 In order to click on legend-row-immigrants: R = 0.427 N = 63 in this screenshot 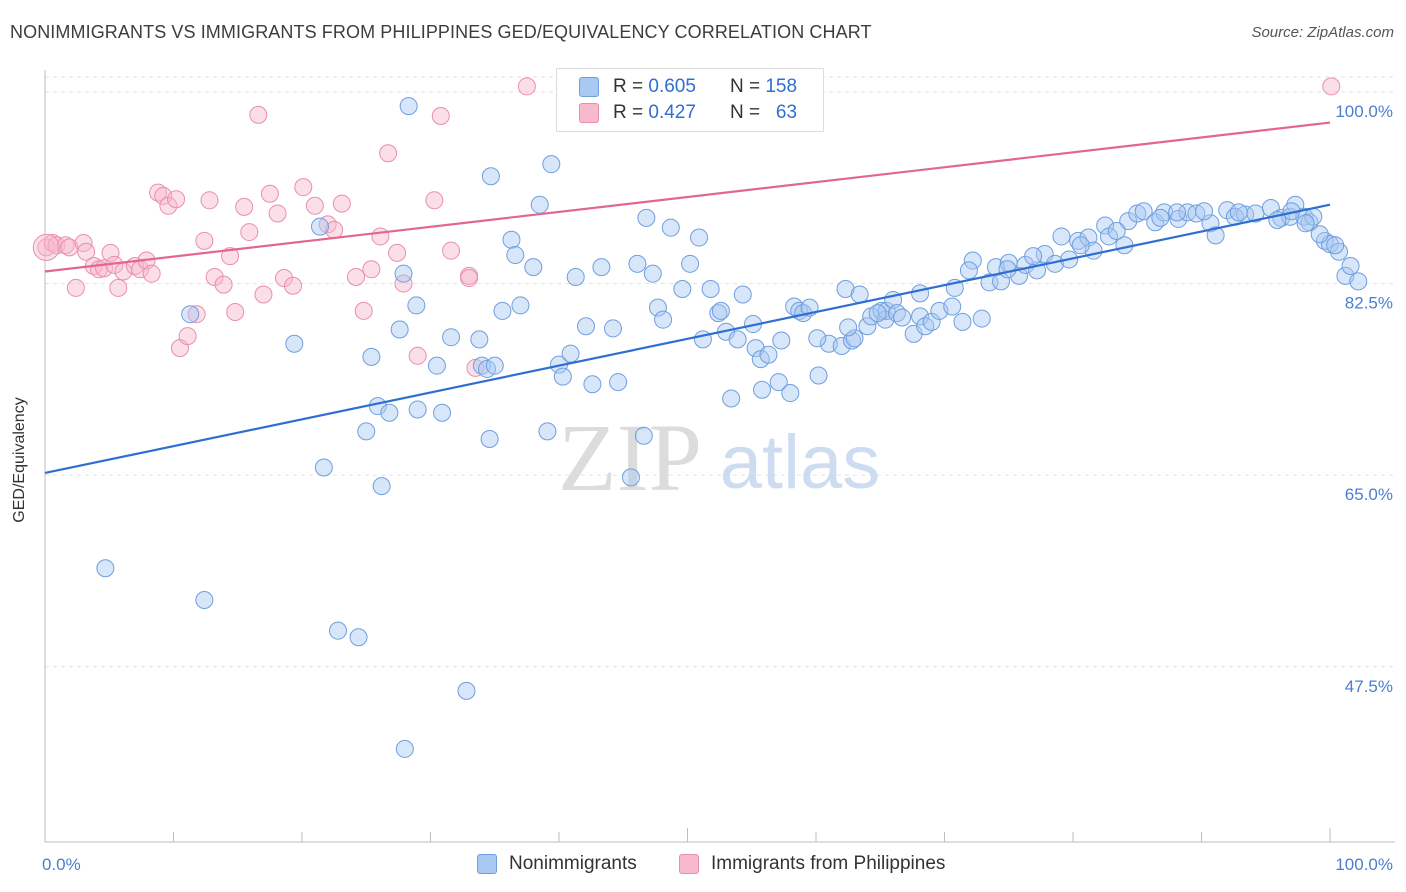, I will do `click(688, 113)`.